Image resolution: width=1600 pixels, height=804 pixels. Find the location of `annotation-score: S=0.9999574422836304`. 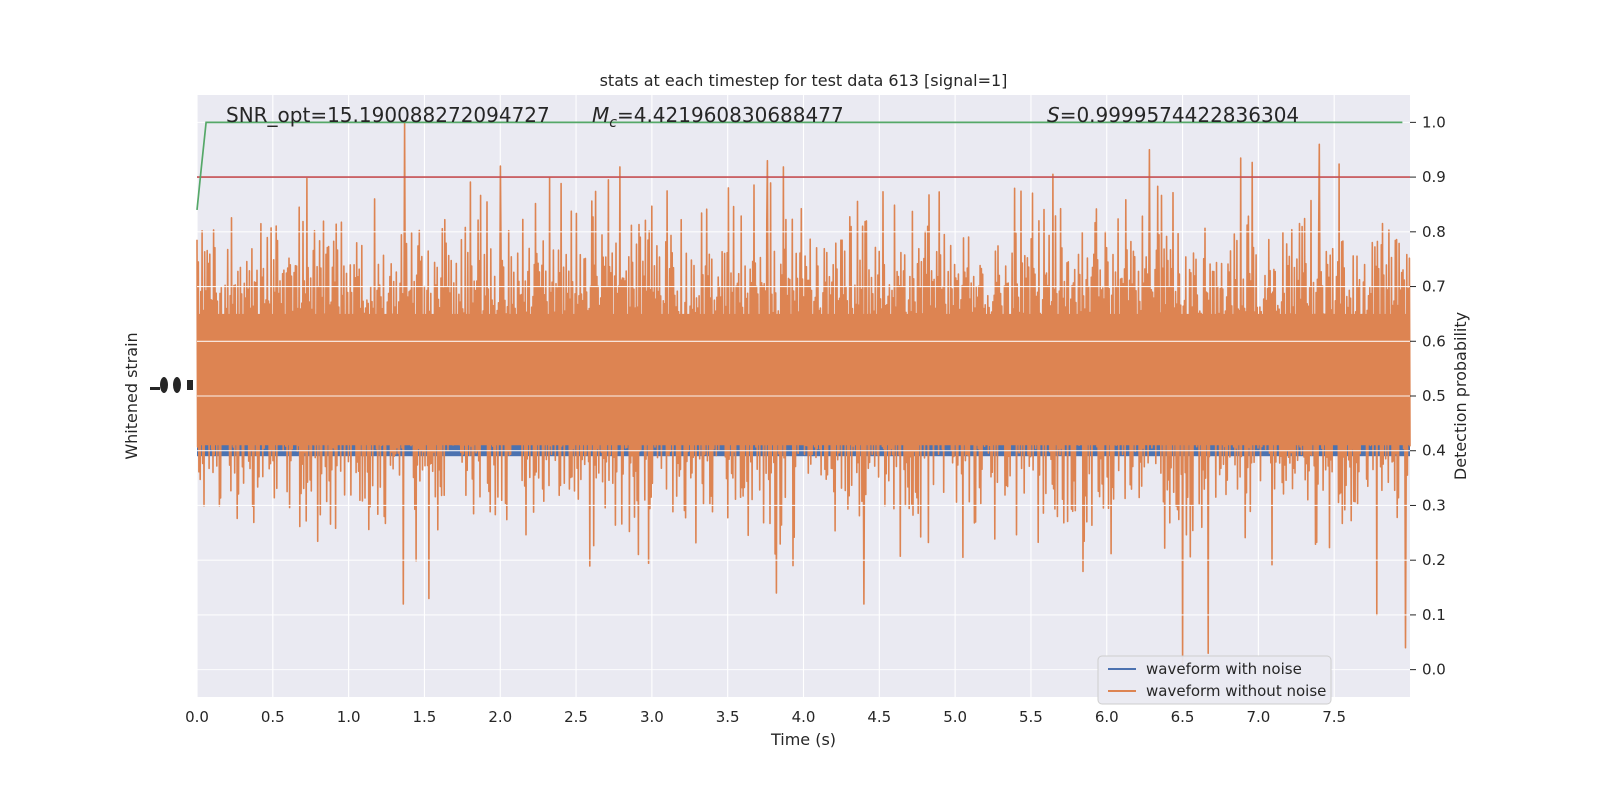

annotation-score: S=0.9999574422836304 is located at coordinates (1173, 115).